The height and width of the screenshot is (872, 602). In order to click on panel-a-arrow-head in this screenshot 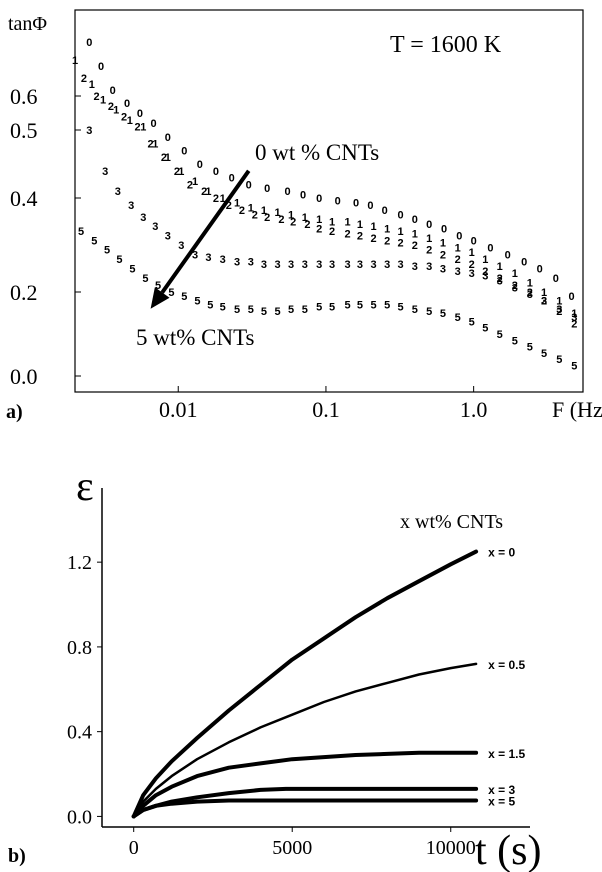, I will do `click(160, 298)`.